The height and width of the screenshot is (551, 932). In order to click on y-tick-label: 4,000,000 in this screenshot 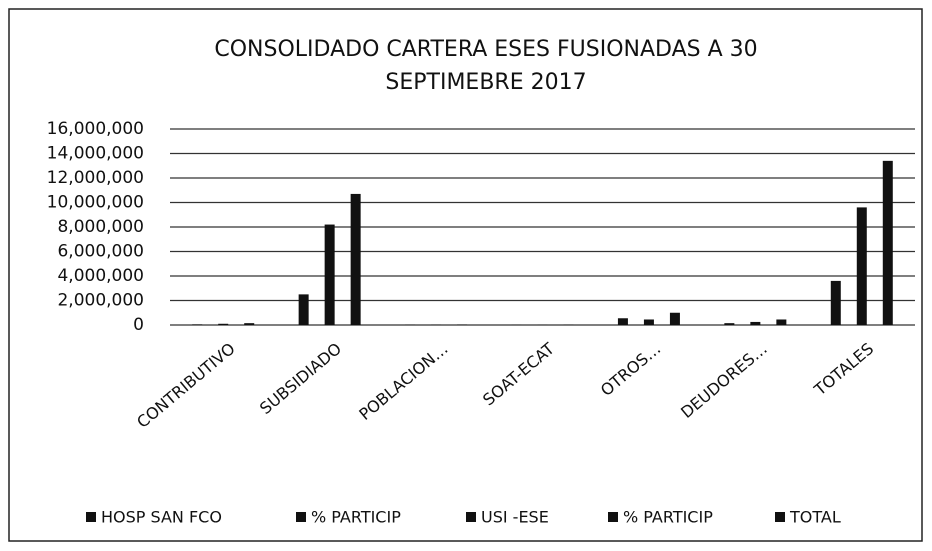, I will do `click(100, 276)`.